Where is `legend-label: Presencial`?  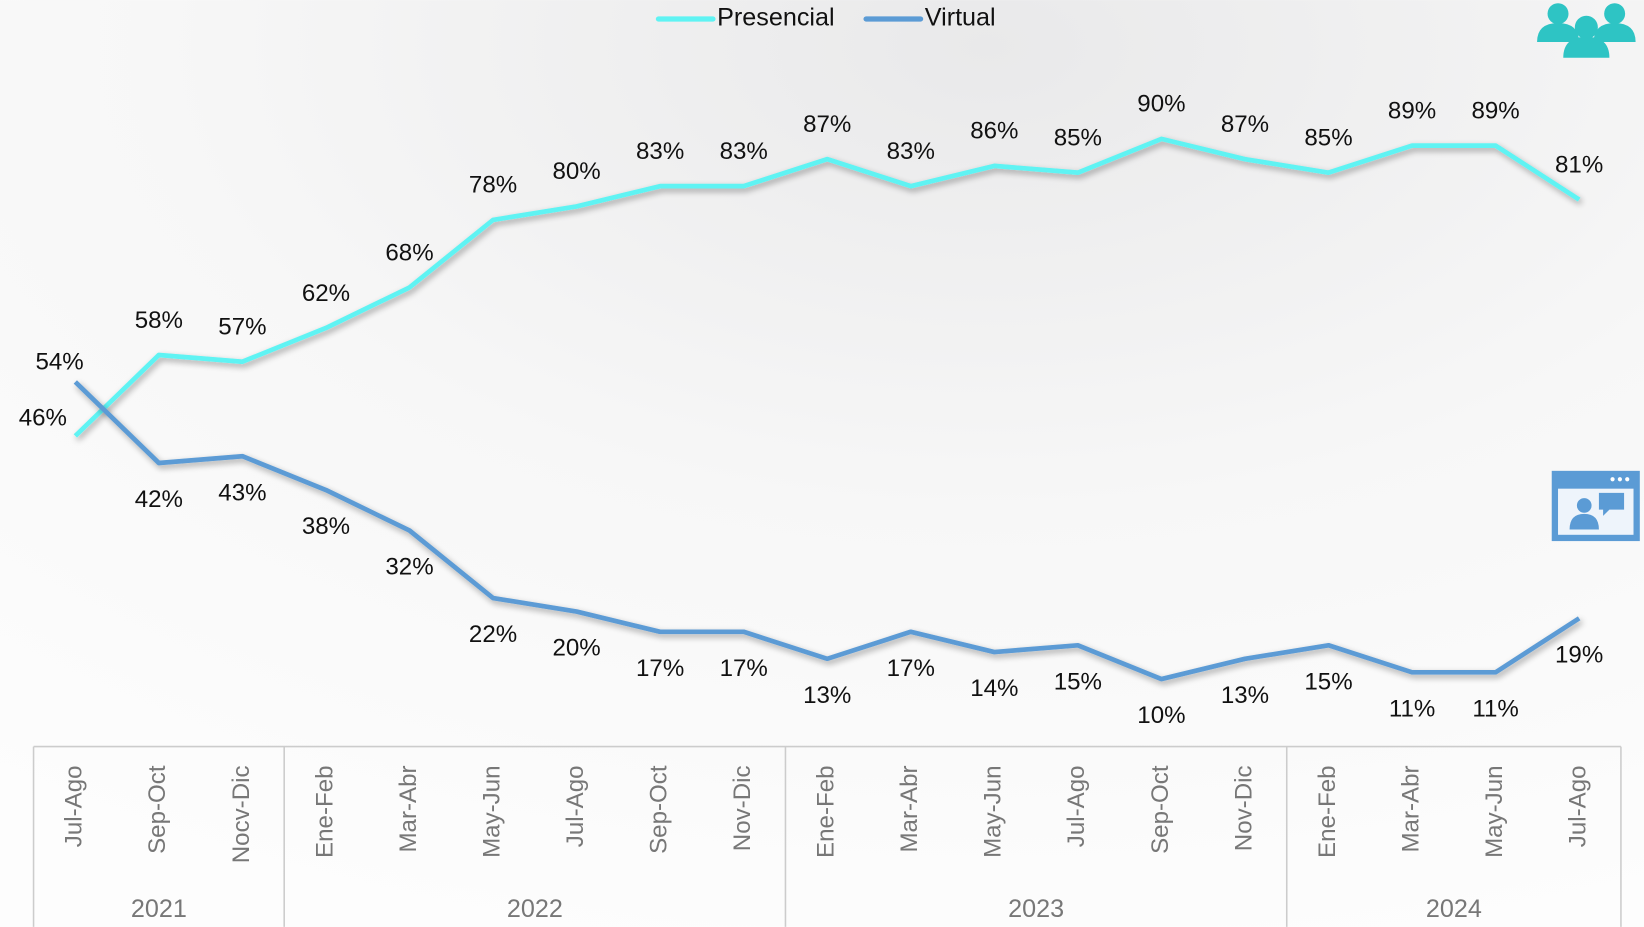 legend-label: Presencial is located at coordinates (775, 18).